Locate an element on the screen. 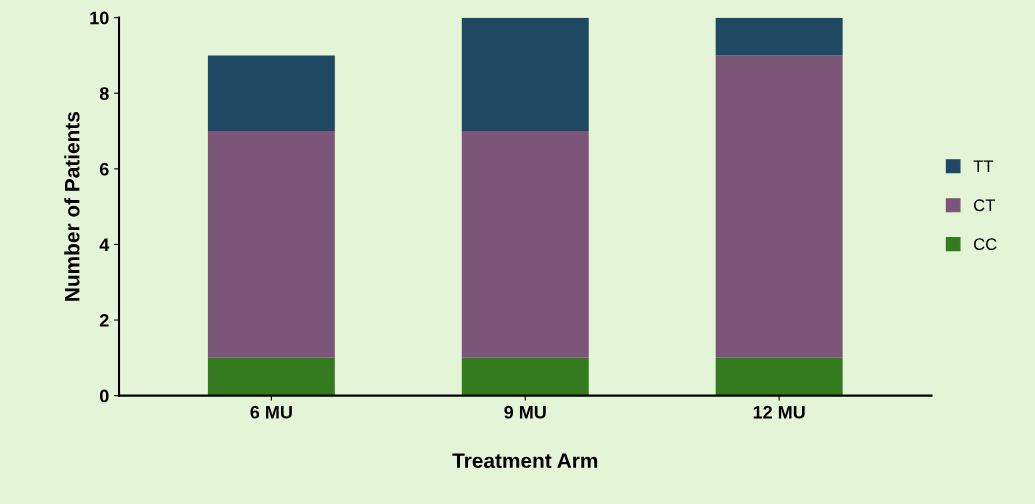 The height and width of the screenshot is (504, 1035). y-tick-label: 0 is located at coordinates (104, 396).